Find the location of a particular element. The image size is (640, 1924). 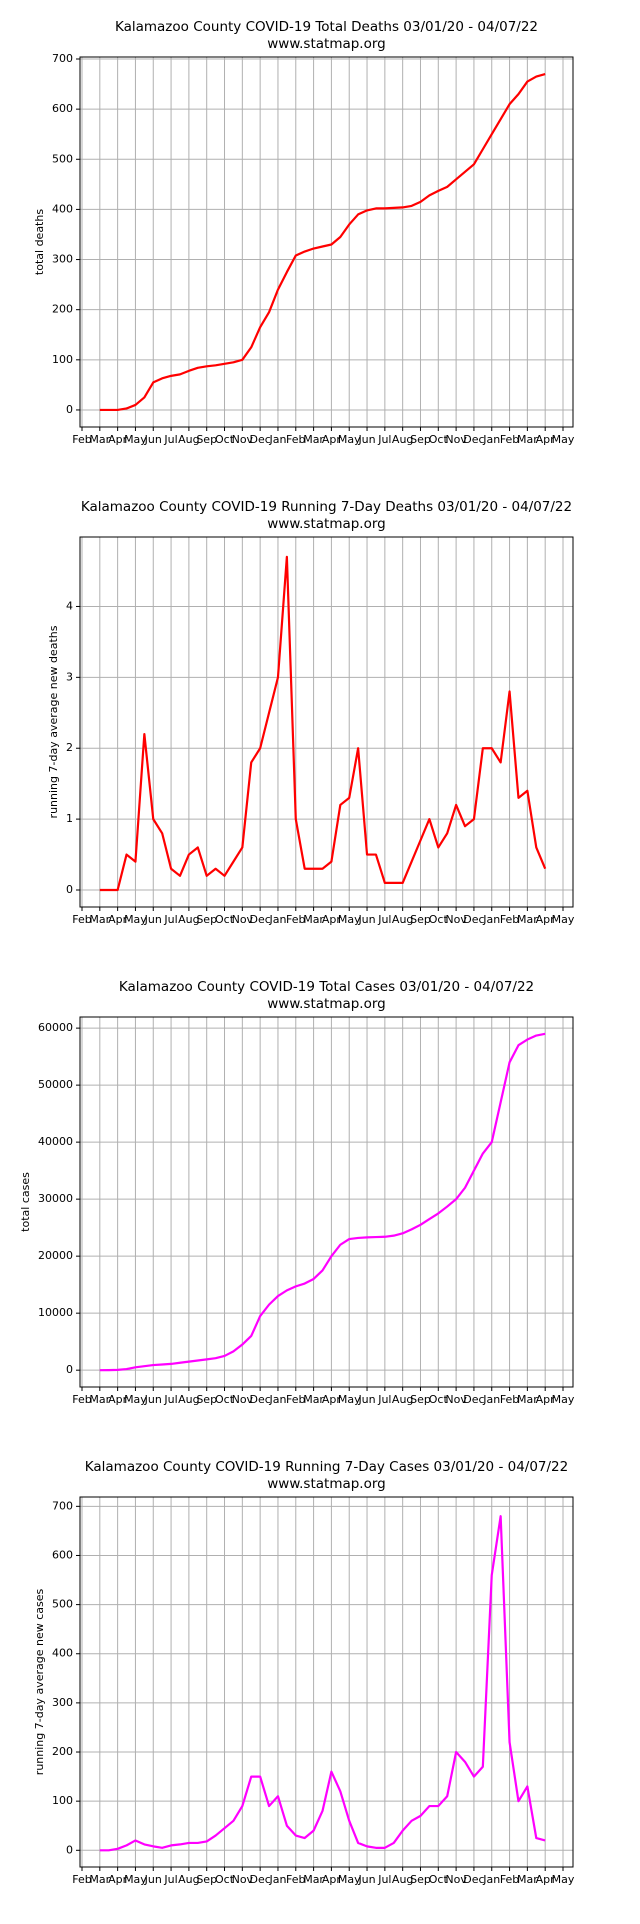

y-tick-label: 4 is located at coordinates (69, 605).